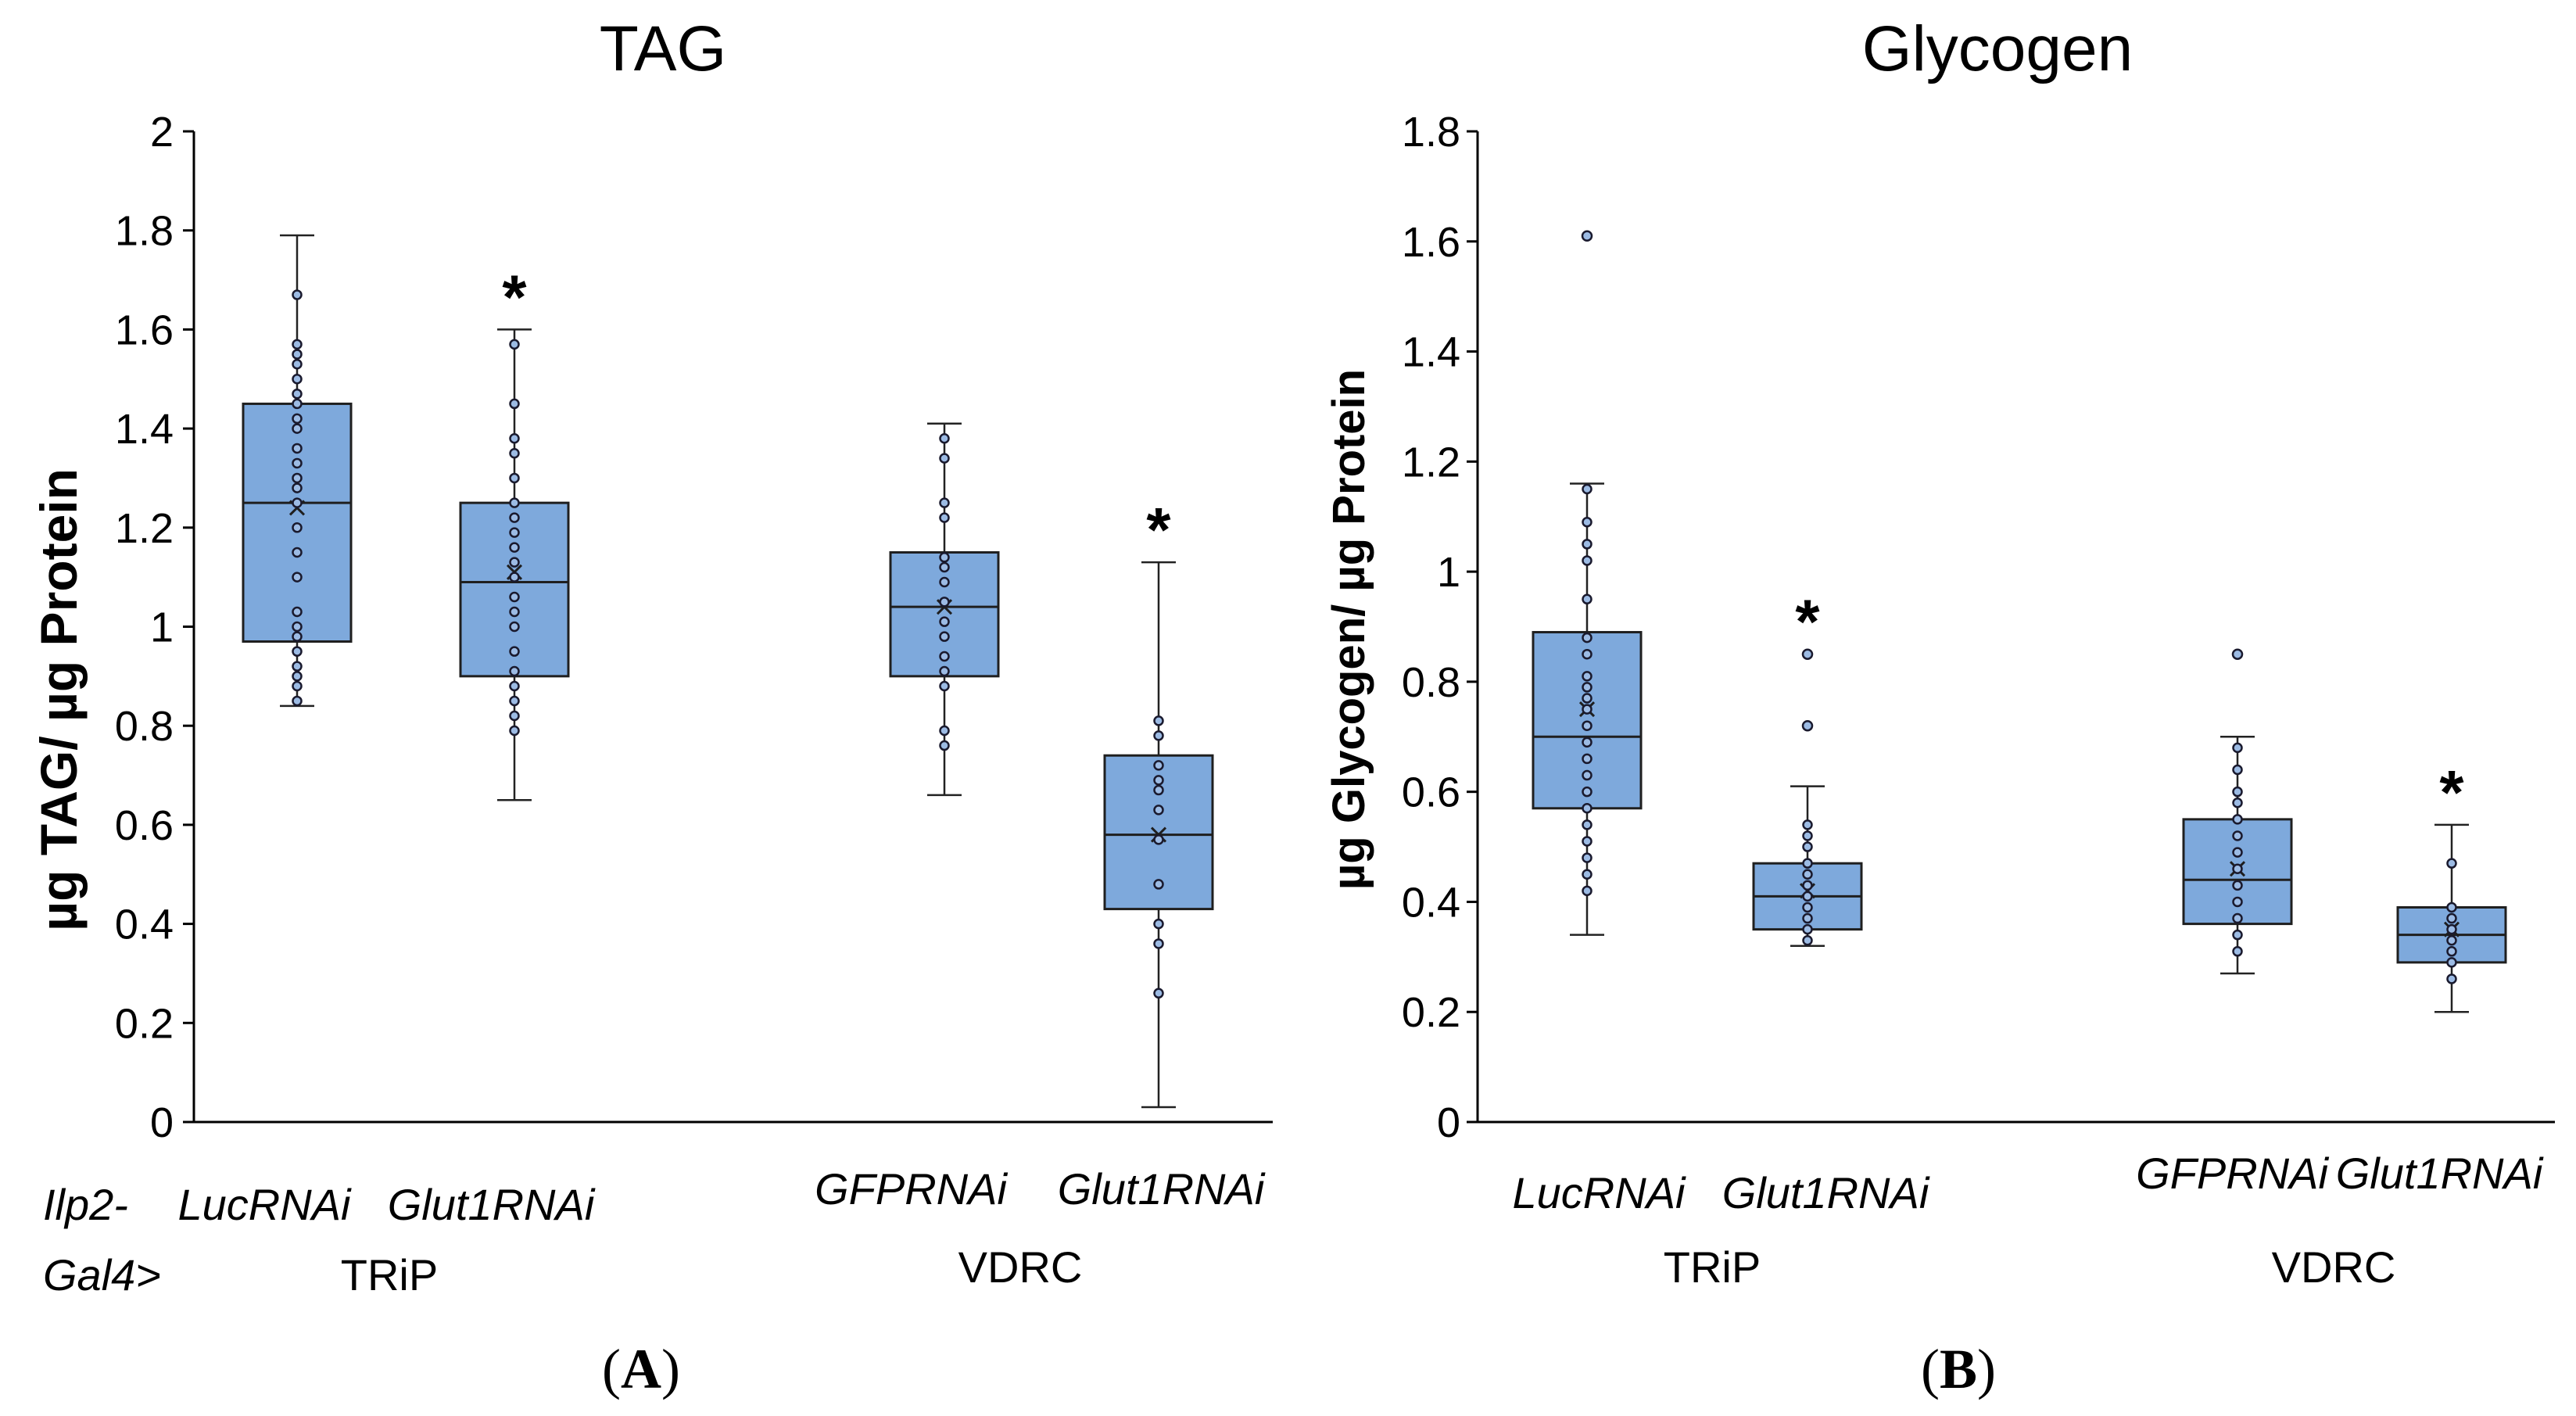  Describe the element at coordinates (144, 1024) in the screenshot. I see `y-tick-label: 0.2` at that location.